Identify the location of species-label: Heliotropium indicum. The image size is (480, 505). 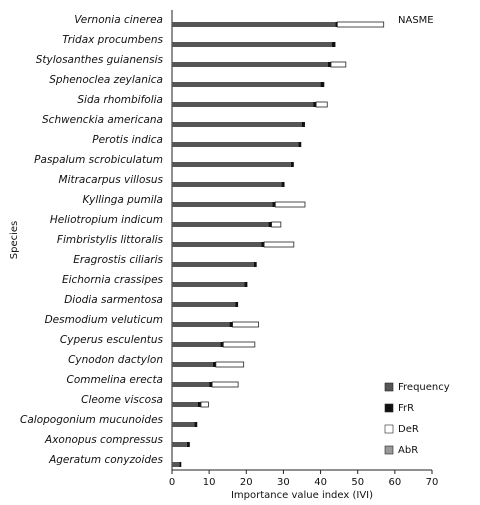
(106, 220).